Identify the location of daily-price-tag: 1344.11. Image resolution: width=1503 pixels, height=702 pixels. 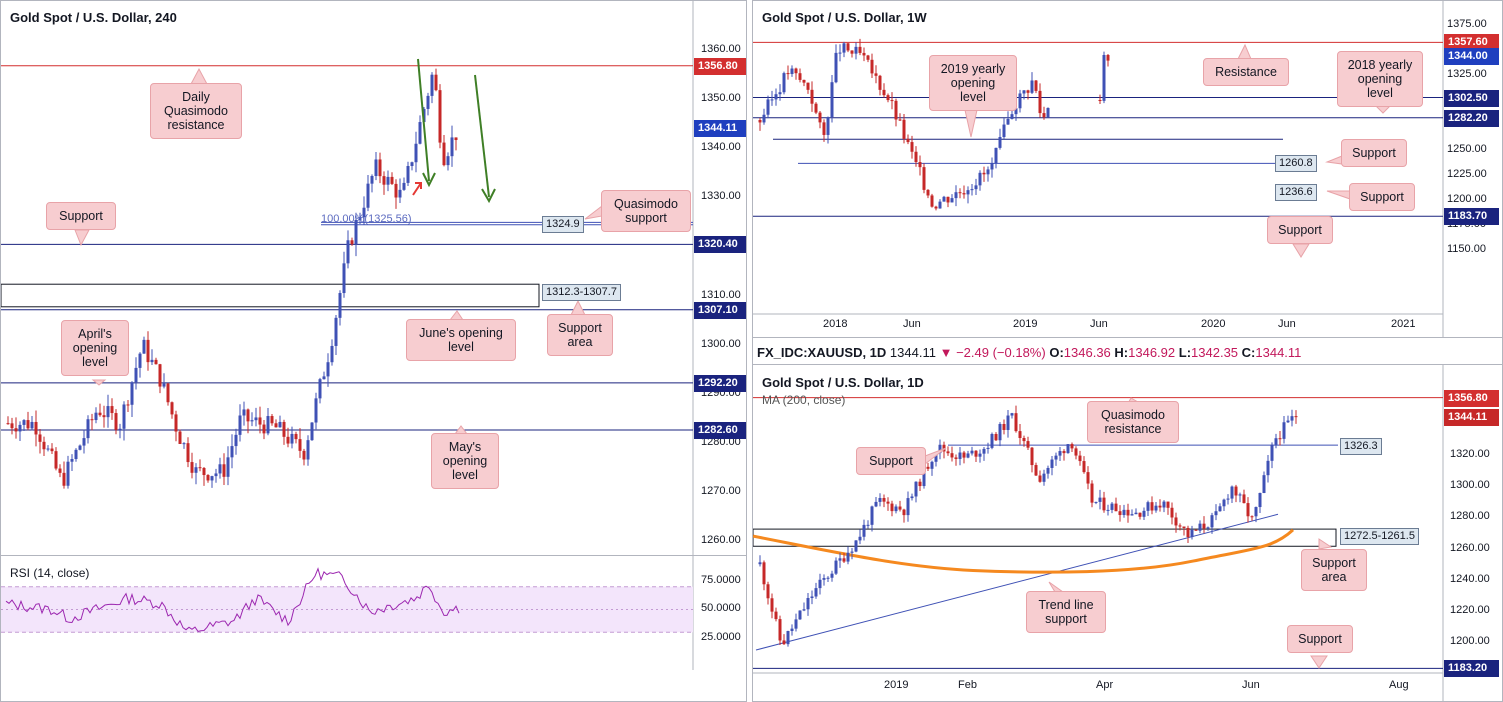
(1471, 418).